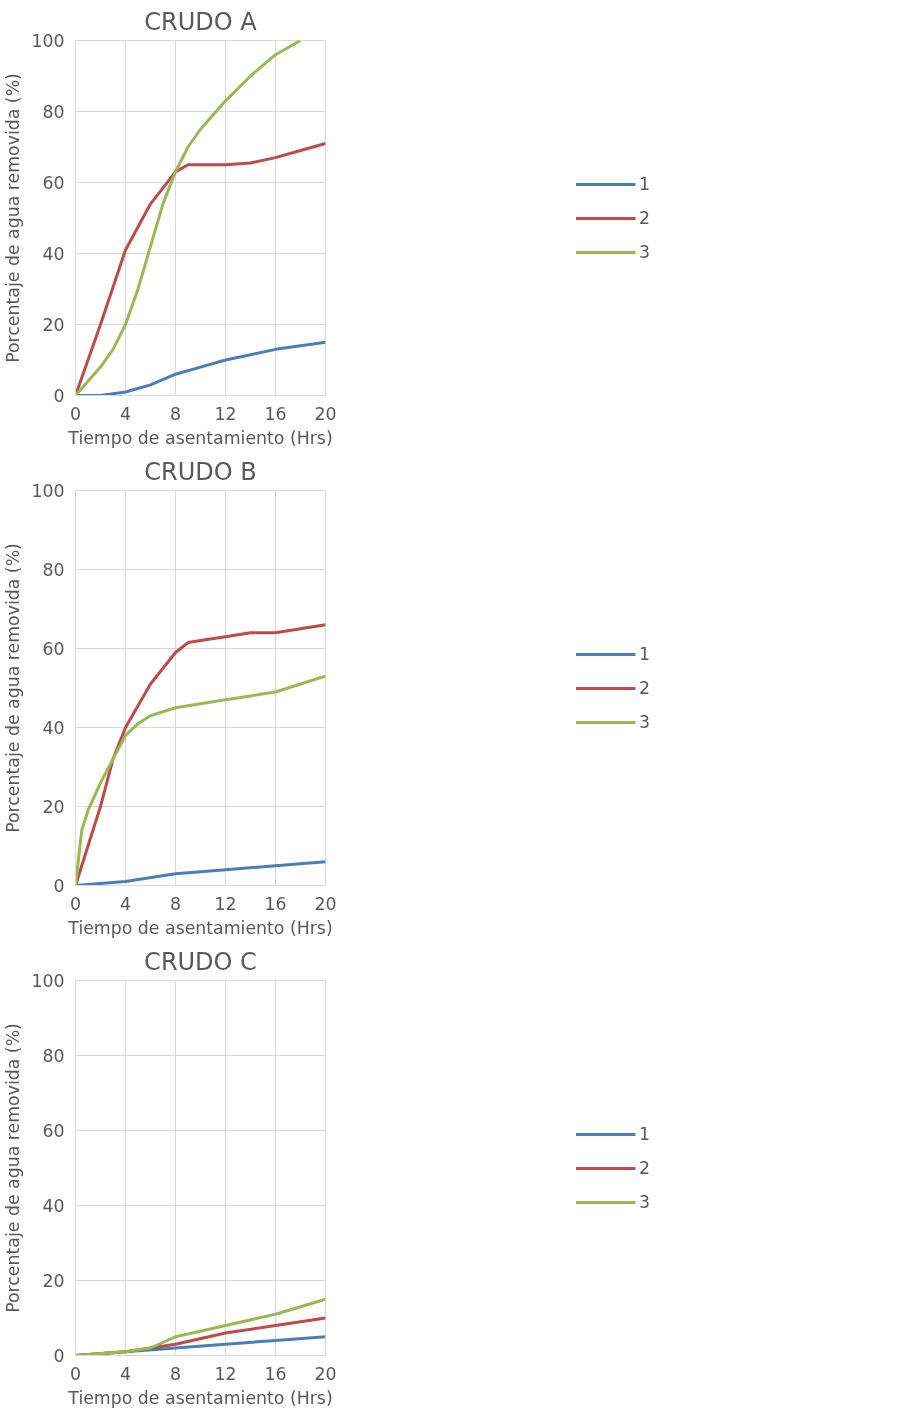  I want to click on chart-title: CRUDO B, so click(200, 471).